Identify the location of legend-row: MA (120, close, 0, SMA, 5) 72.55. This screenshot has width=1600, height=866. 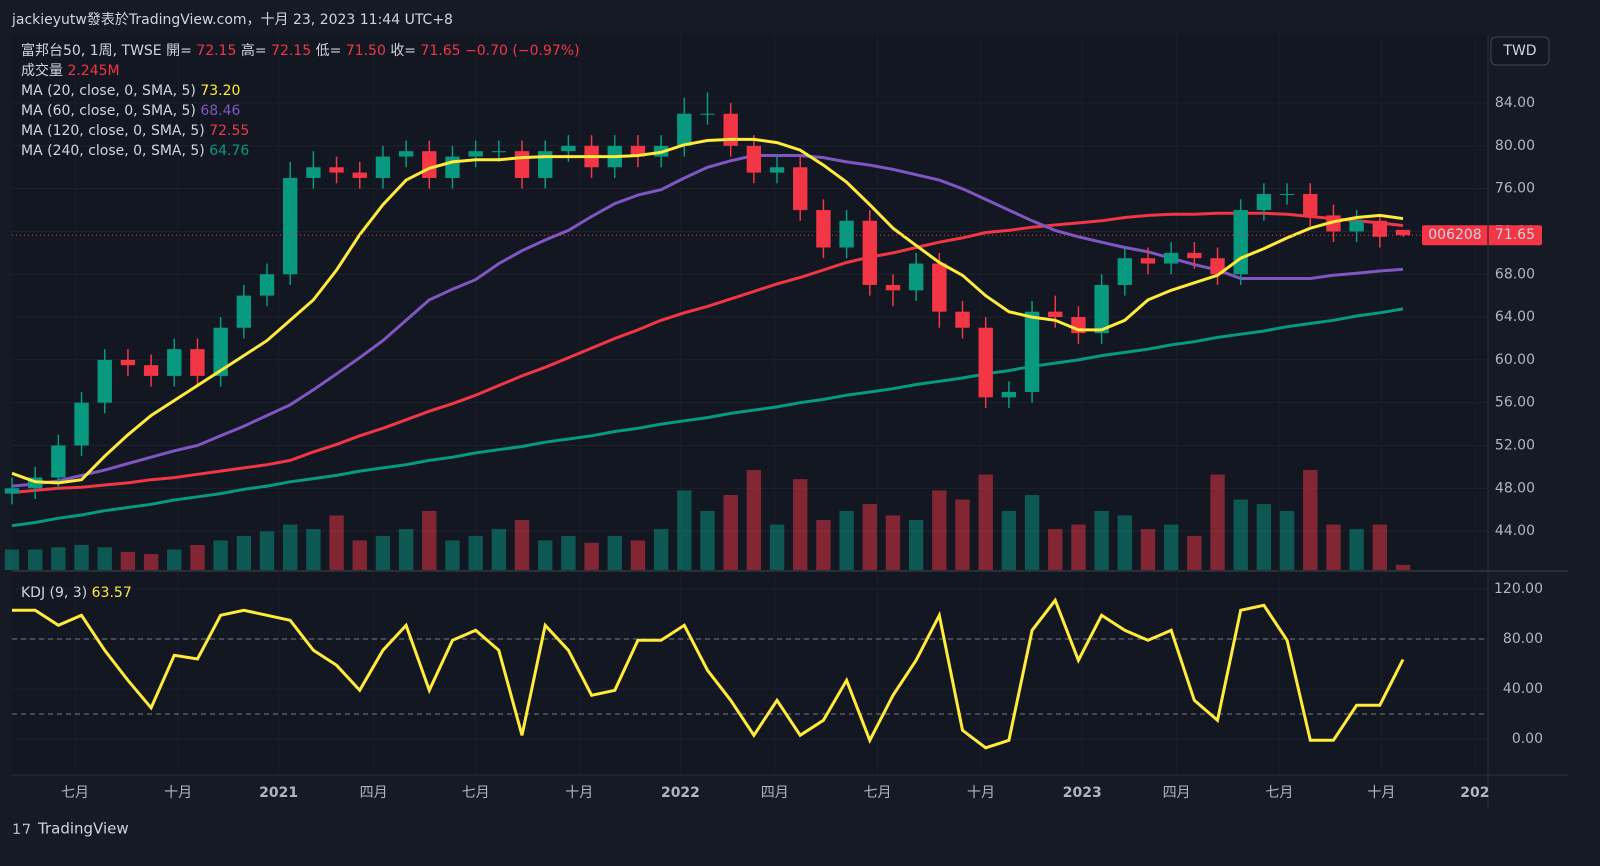
(135, 131).